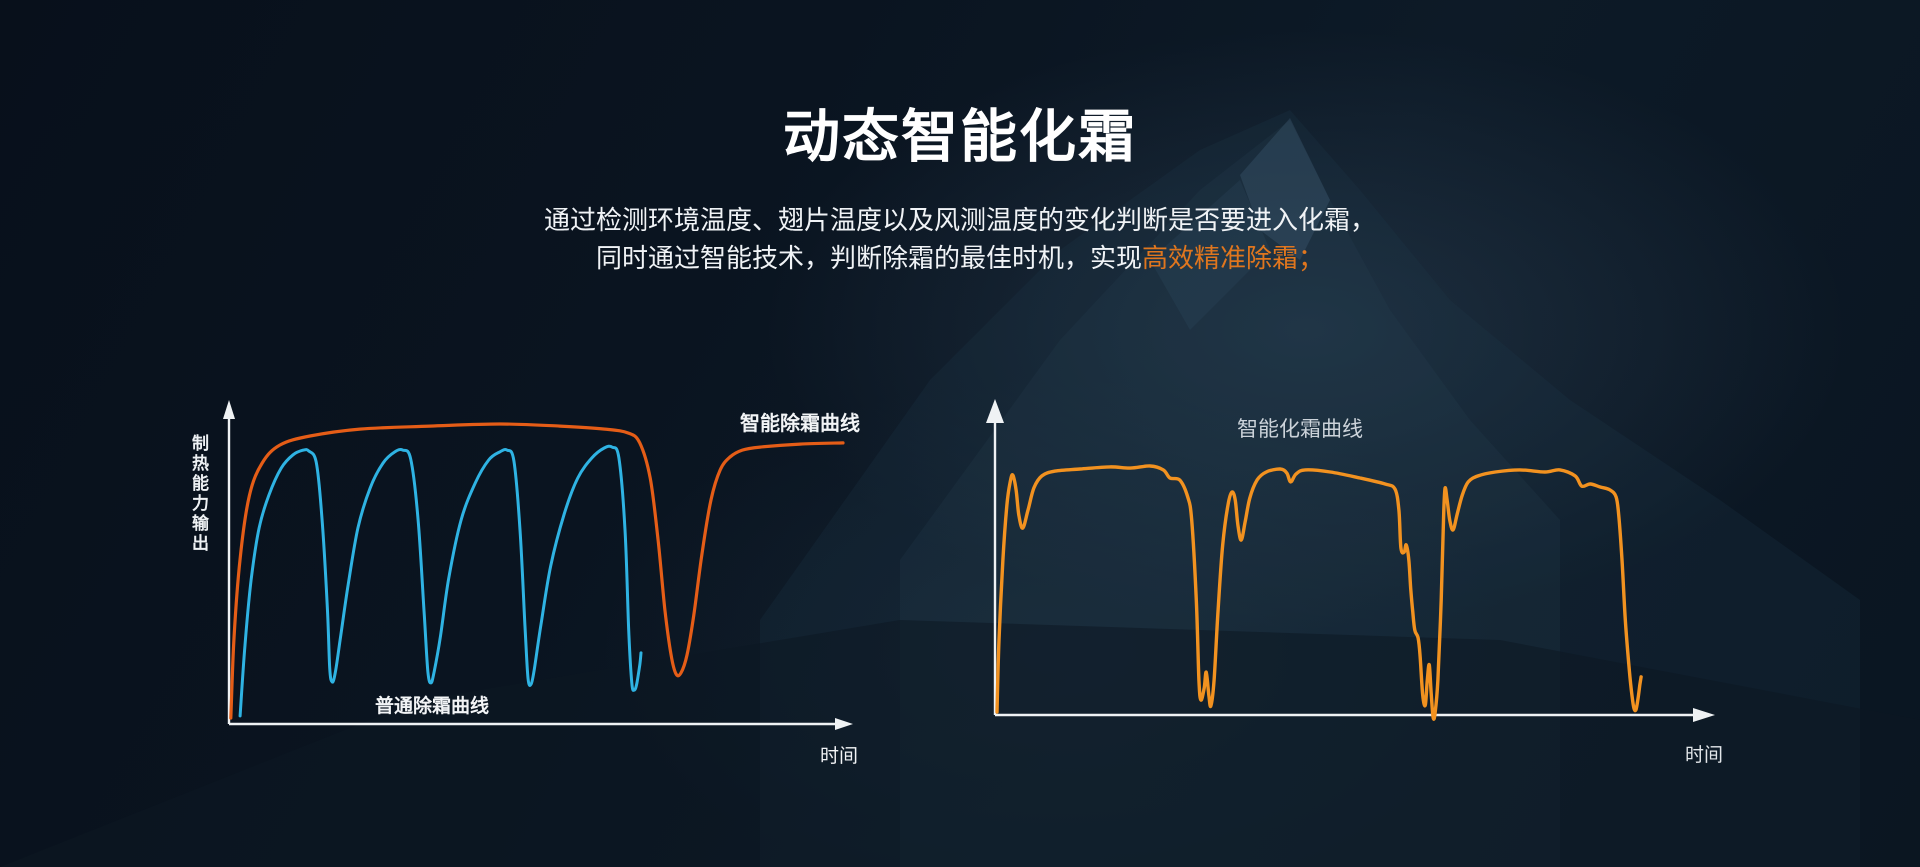 This screenshot has height=867, width=1920. What do you see at coordinates (1300, 429) in the screenshot?
I see `right-chart-title: 智能化霜曲线` at bounding box center [1300, 429].